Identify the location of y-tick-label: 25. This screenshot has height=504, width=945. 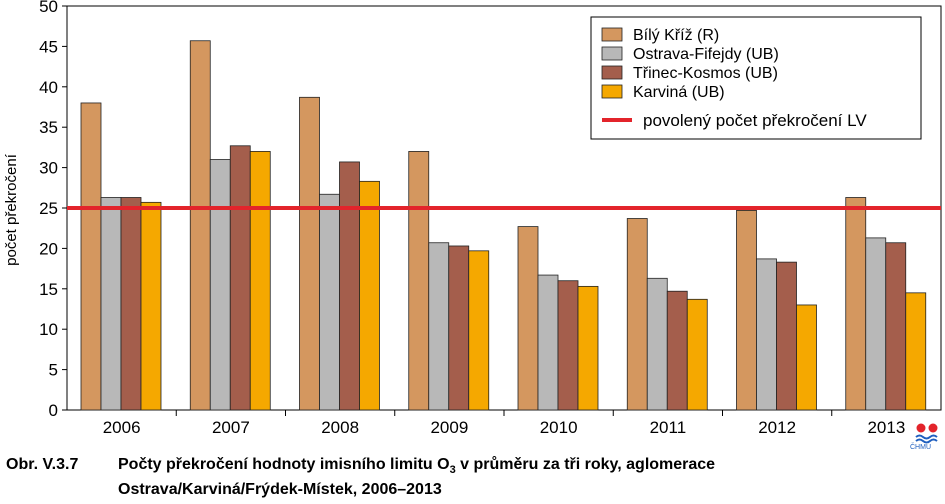
(48, 208).